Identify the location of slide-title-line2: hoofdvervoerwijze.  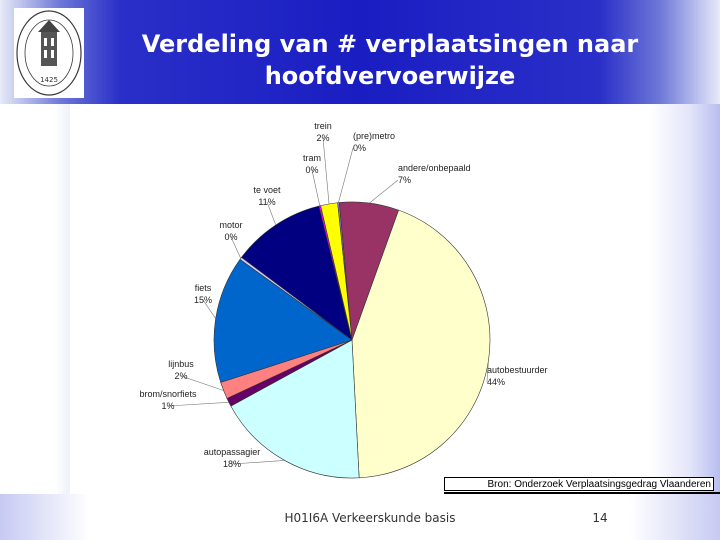
(390, 76).